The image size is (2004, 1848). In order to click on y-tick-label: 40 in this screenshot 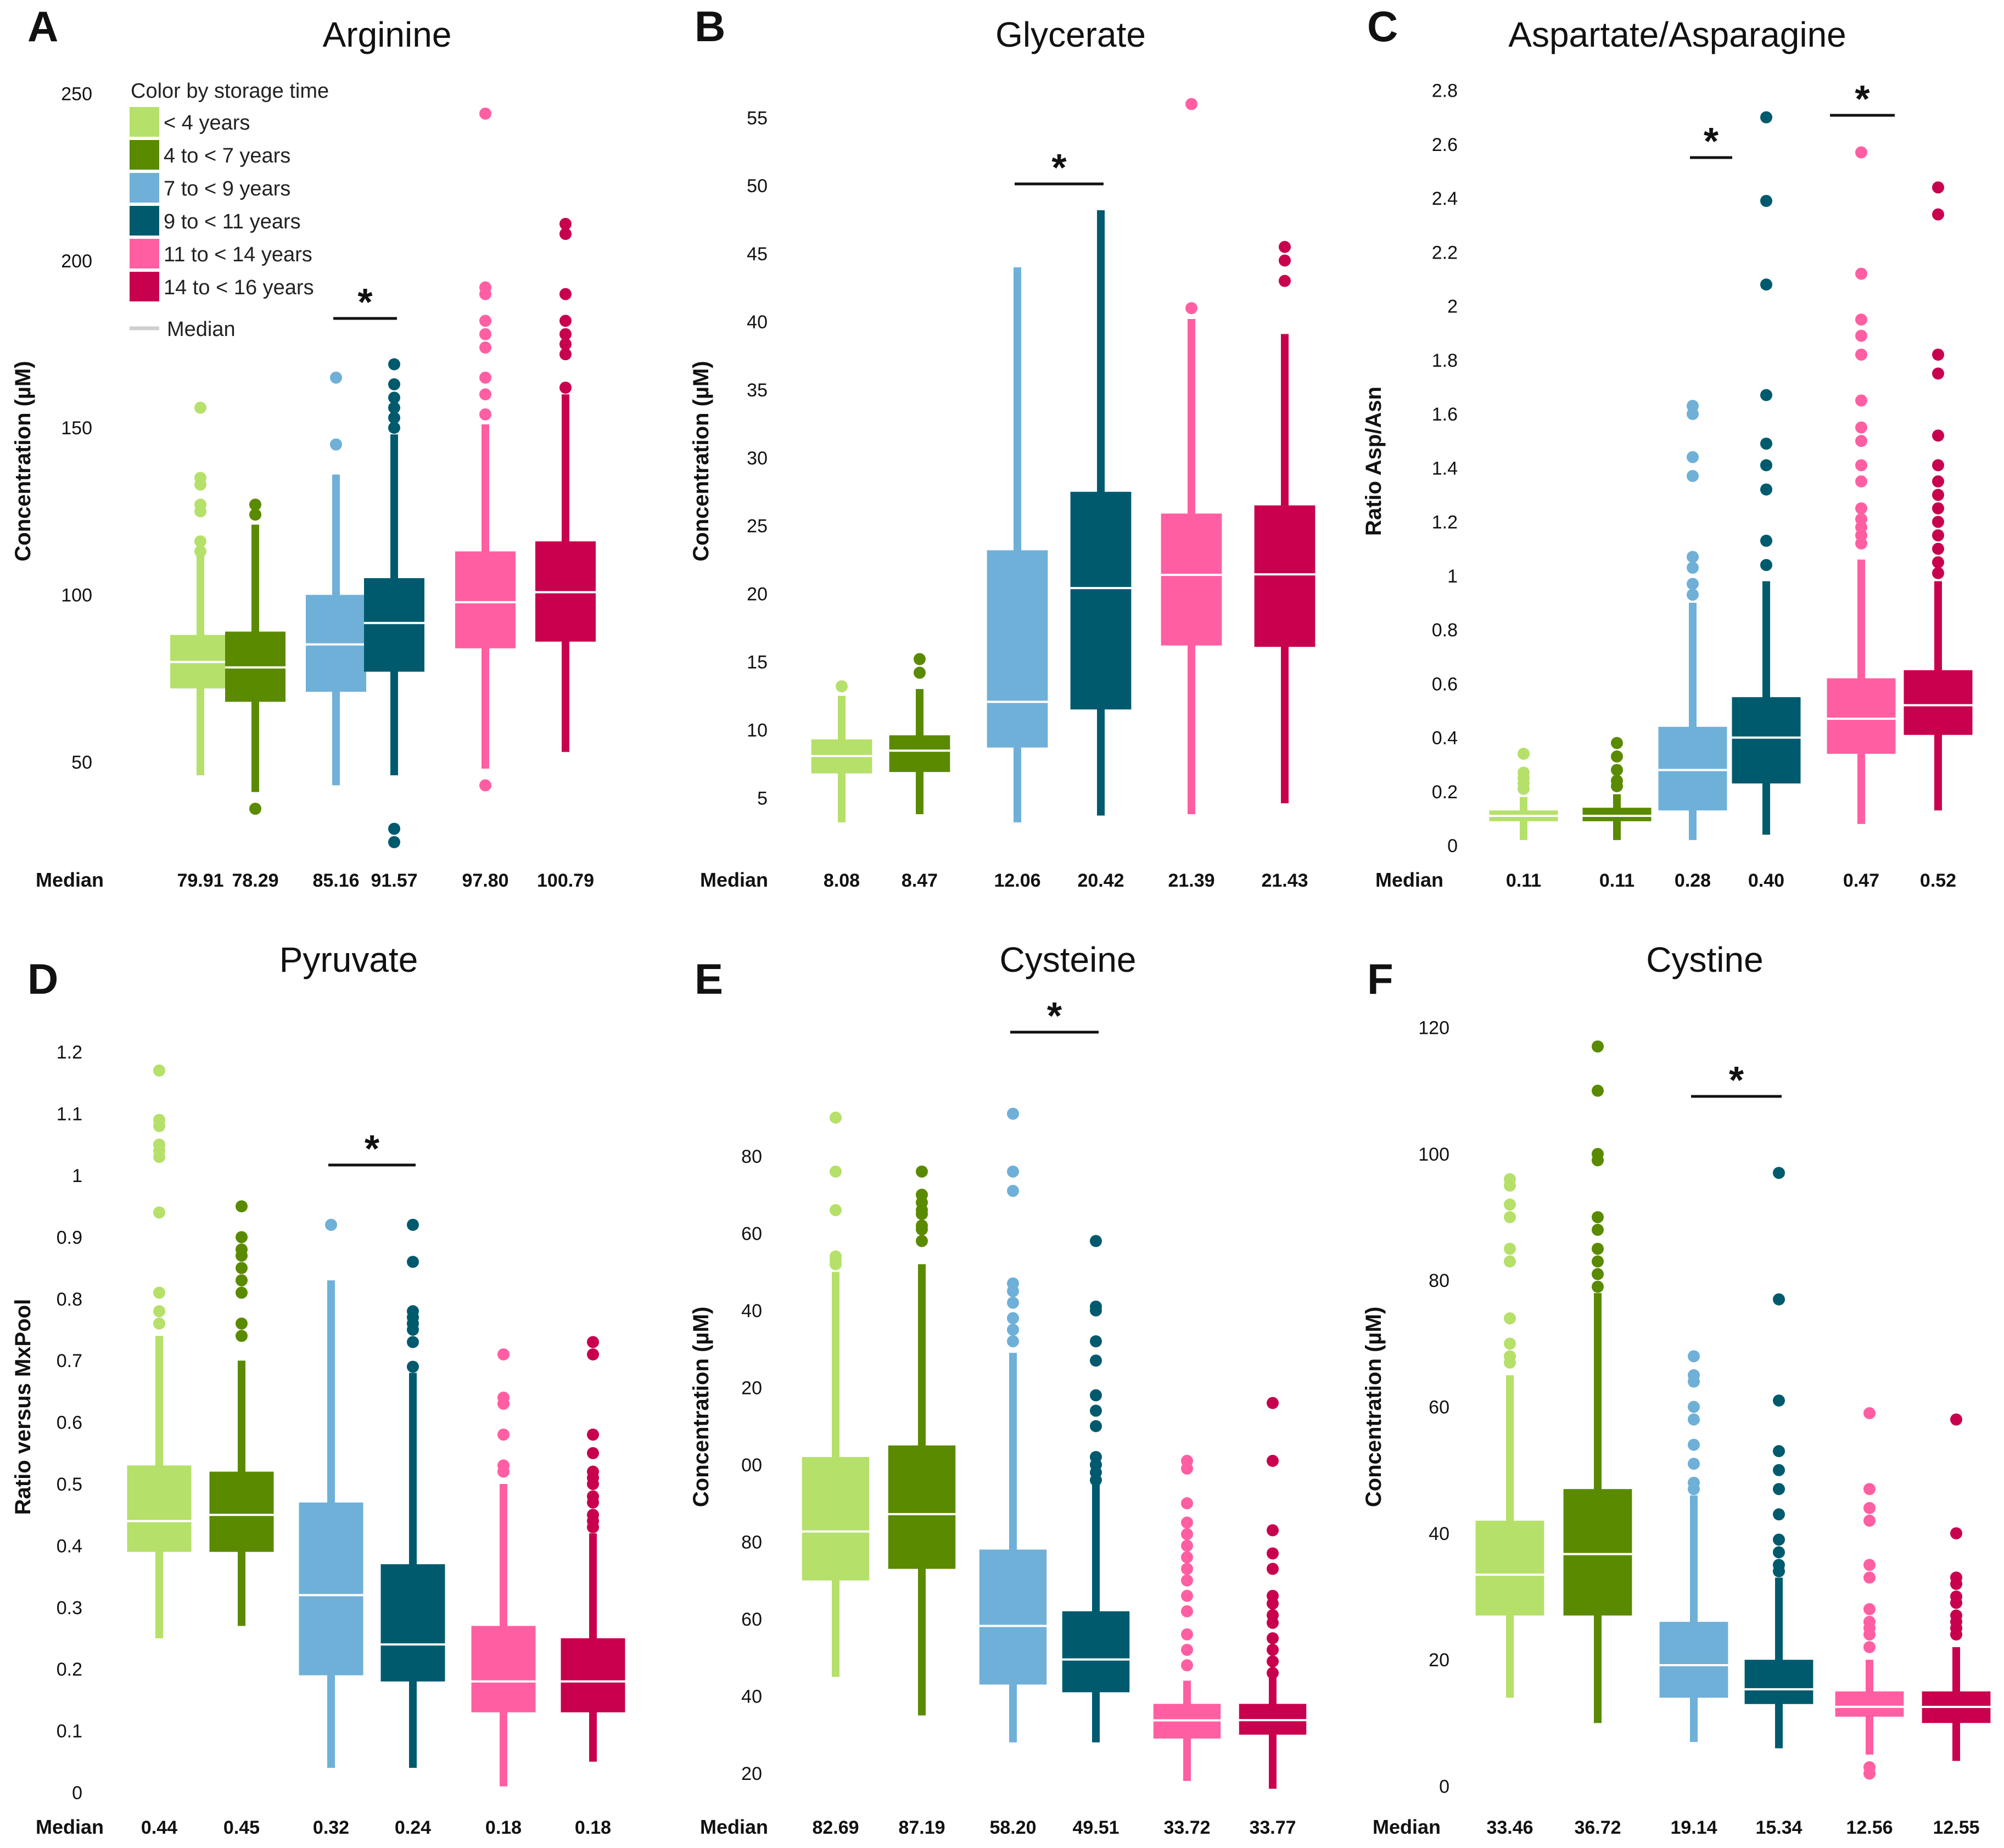, I will do `click(757, 322)`.